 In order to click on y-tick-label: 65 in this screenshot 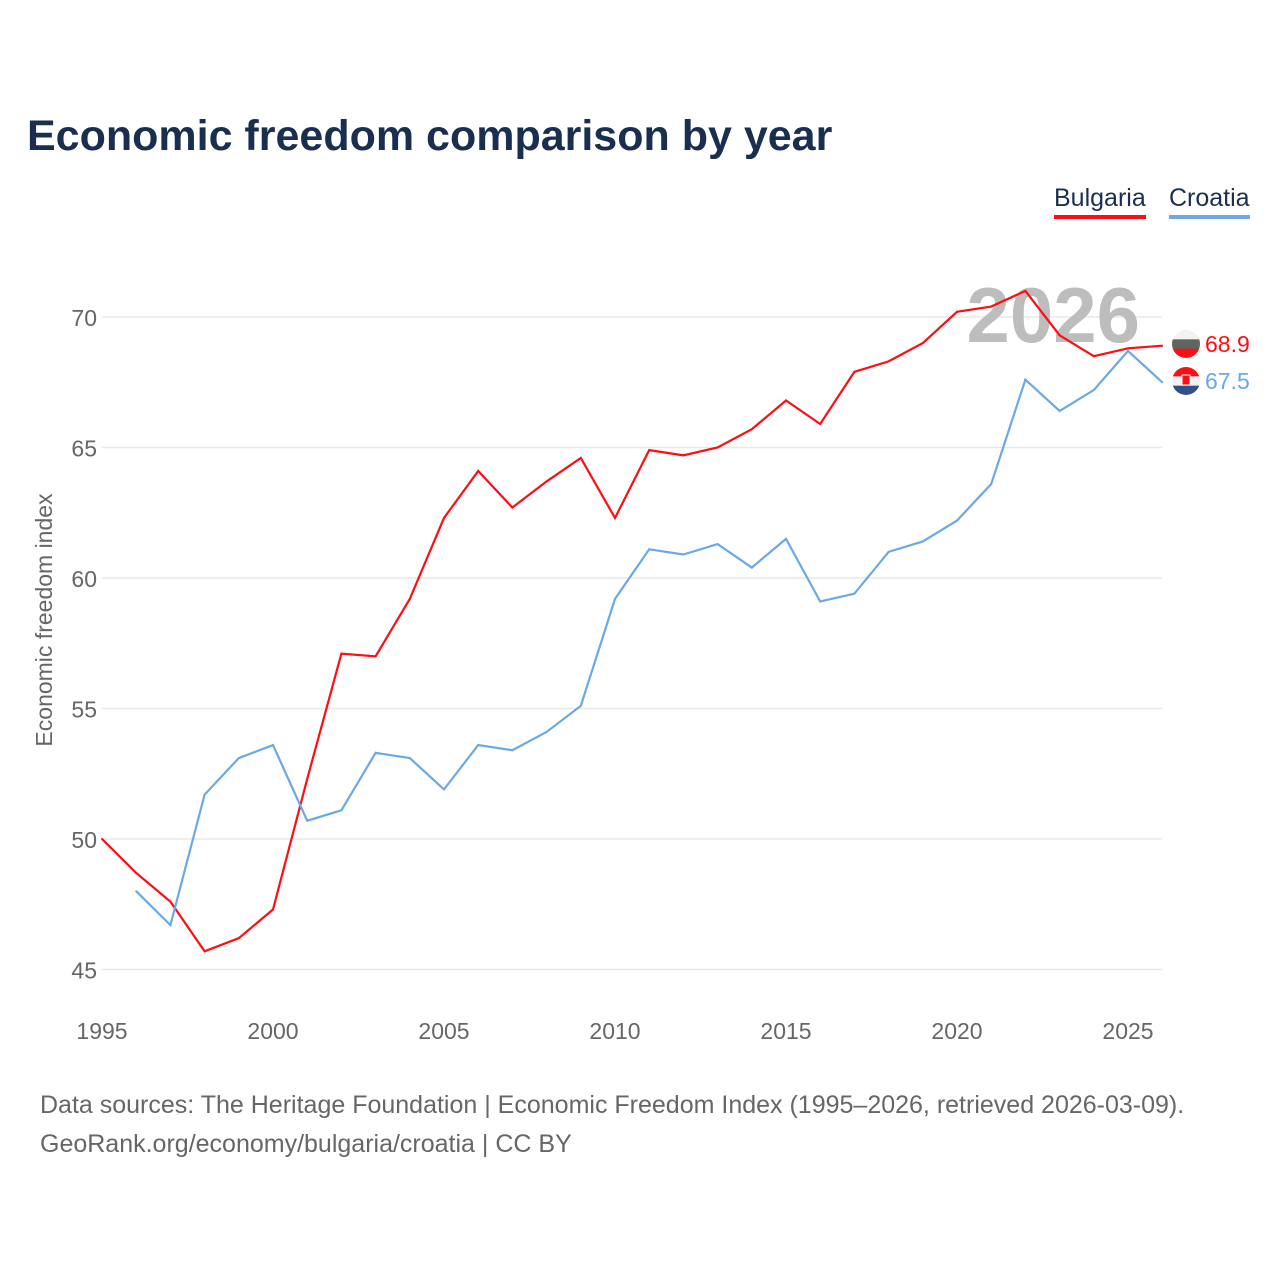, I will do `click(84, 449)`.